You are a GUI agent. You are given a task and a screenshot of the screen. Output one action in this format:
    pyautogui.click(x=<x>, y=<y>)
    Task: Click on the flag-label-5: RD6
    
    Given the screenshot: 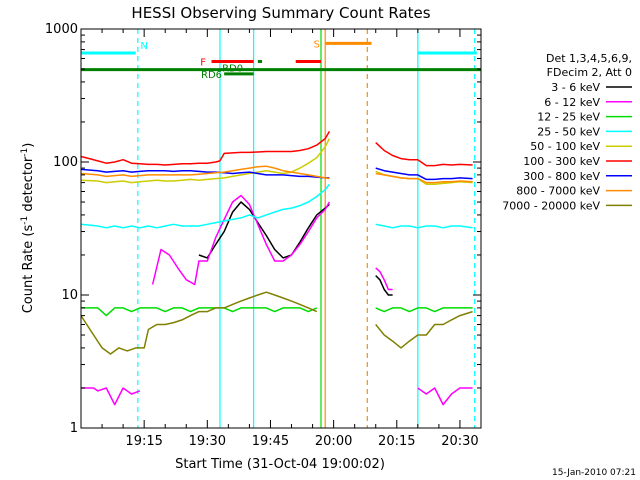 What is the action you would take?
    pyautogui.click(x=211, y=75)
    